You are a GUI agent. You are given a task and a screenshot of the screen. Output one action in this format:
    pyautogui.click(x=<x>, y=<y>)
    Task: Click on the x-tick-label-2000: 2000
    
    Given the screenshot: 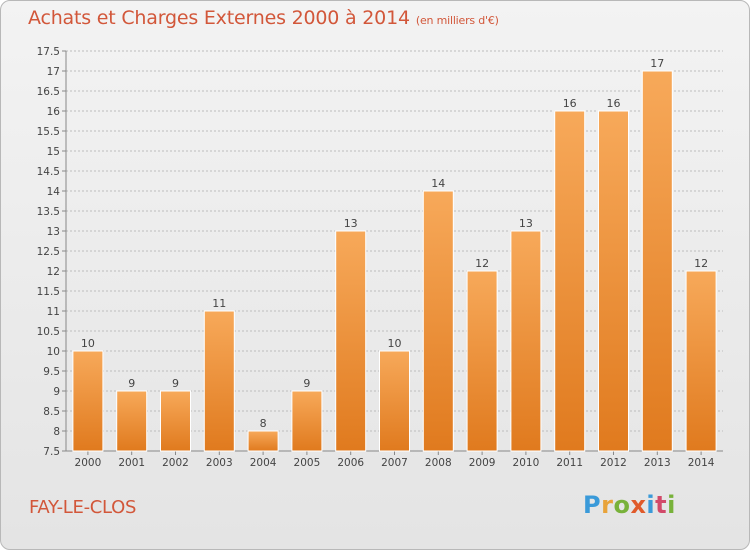 What is the action you would take?
    pyautogui.click(x=88, y=463)
    